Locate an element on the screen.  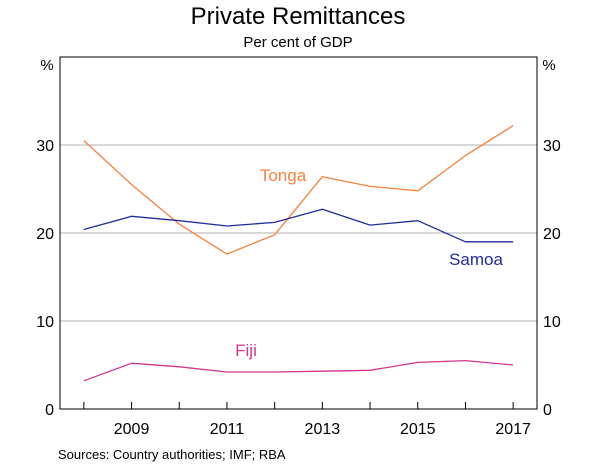
y-tick-label-right-30: 30 is located at coordinates (552, 146).